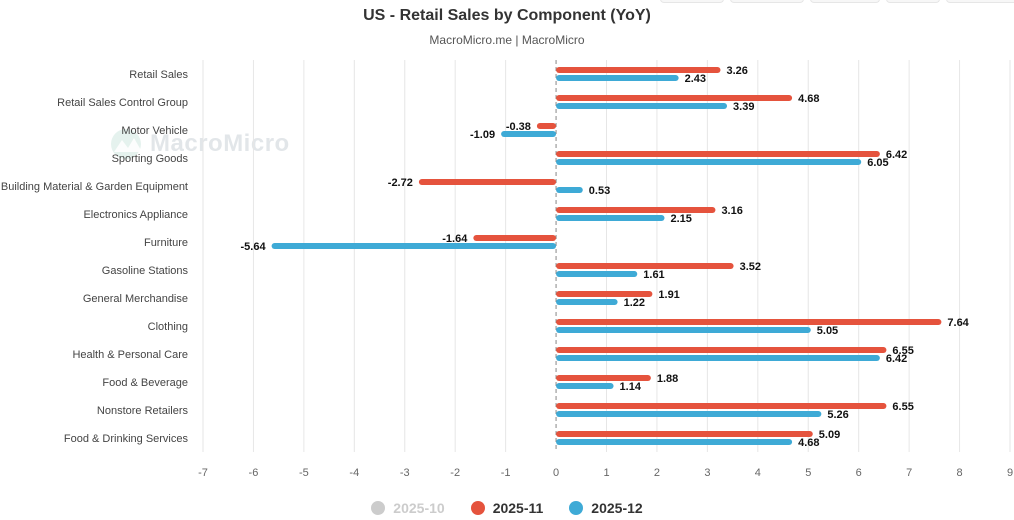 The height and width of the screenshot is (520, 1014). What do you see at coordinates (150, 159) in the screenshot?
I see `category-label: Sporting Goods` at bounding box center [150, 159].